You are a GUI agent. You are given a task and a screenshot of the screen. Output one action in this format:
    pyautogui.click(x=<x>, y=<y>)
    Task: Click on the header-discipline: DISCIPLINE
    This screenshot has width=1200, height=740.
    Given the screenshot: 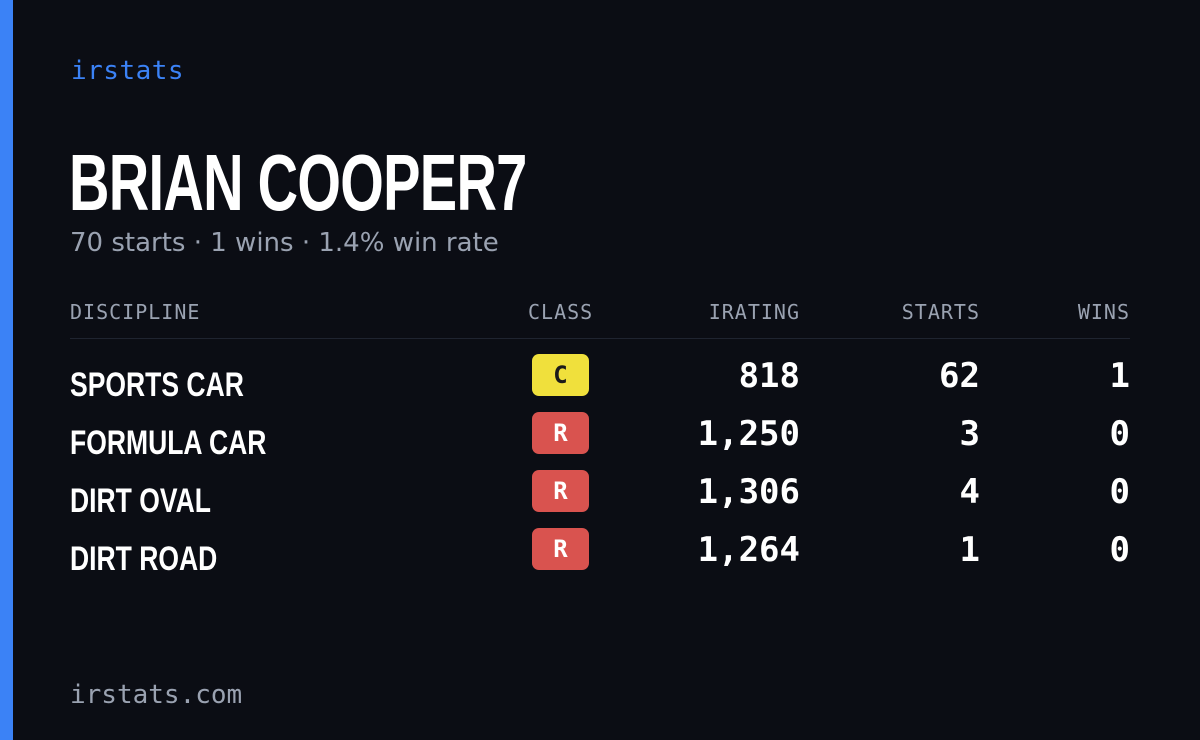 What is the action you would take?
    pyautogui.click(x=135, y=312)
    